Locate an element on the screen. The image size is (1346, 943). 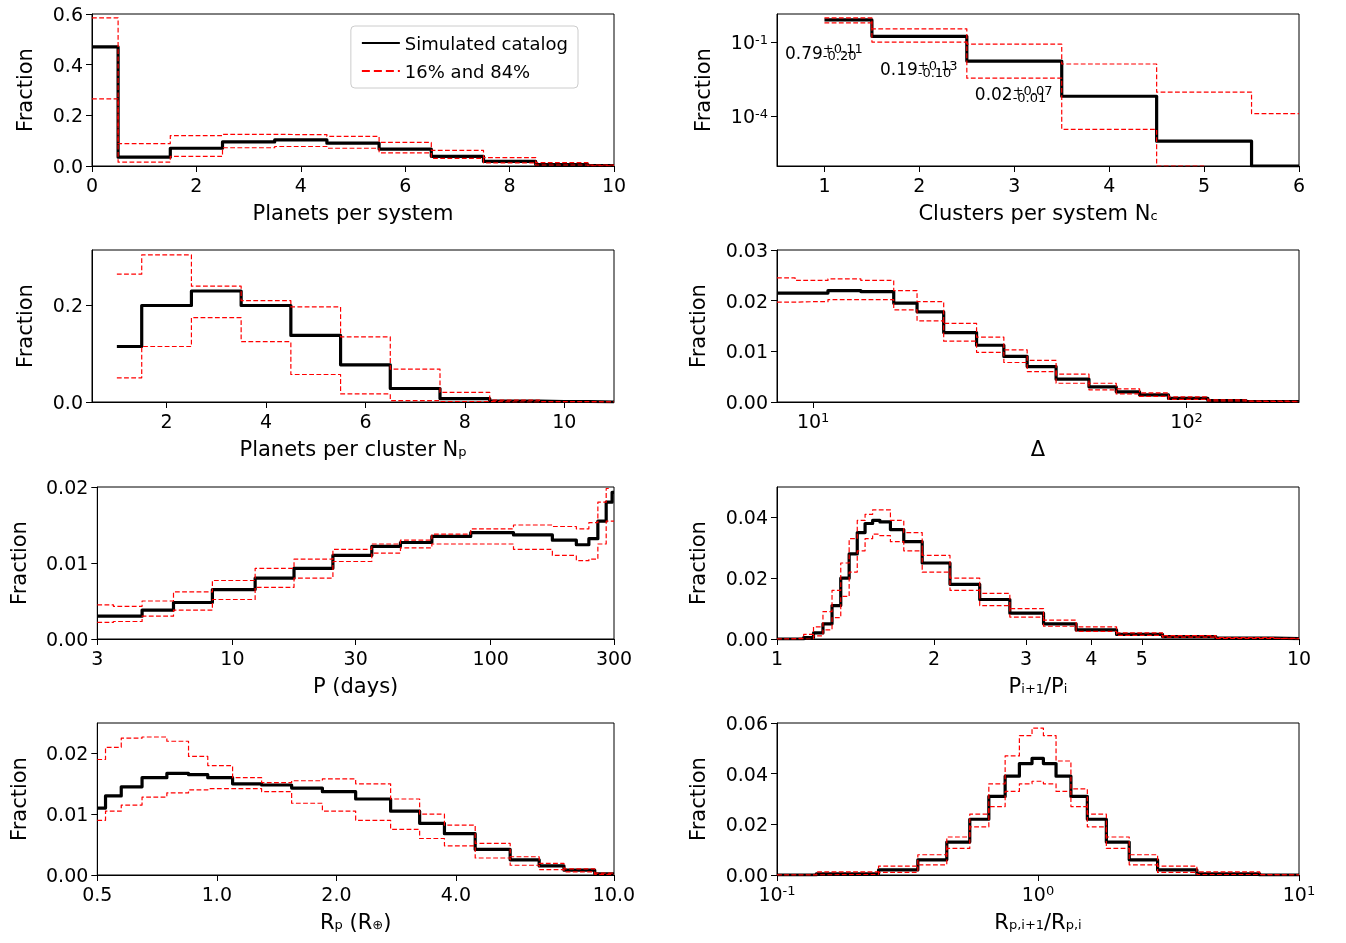
x-tick-label: 1.0 is located at coordinates (216, 893).